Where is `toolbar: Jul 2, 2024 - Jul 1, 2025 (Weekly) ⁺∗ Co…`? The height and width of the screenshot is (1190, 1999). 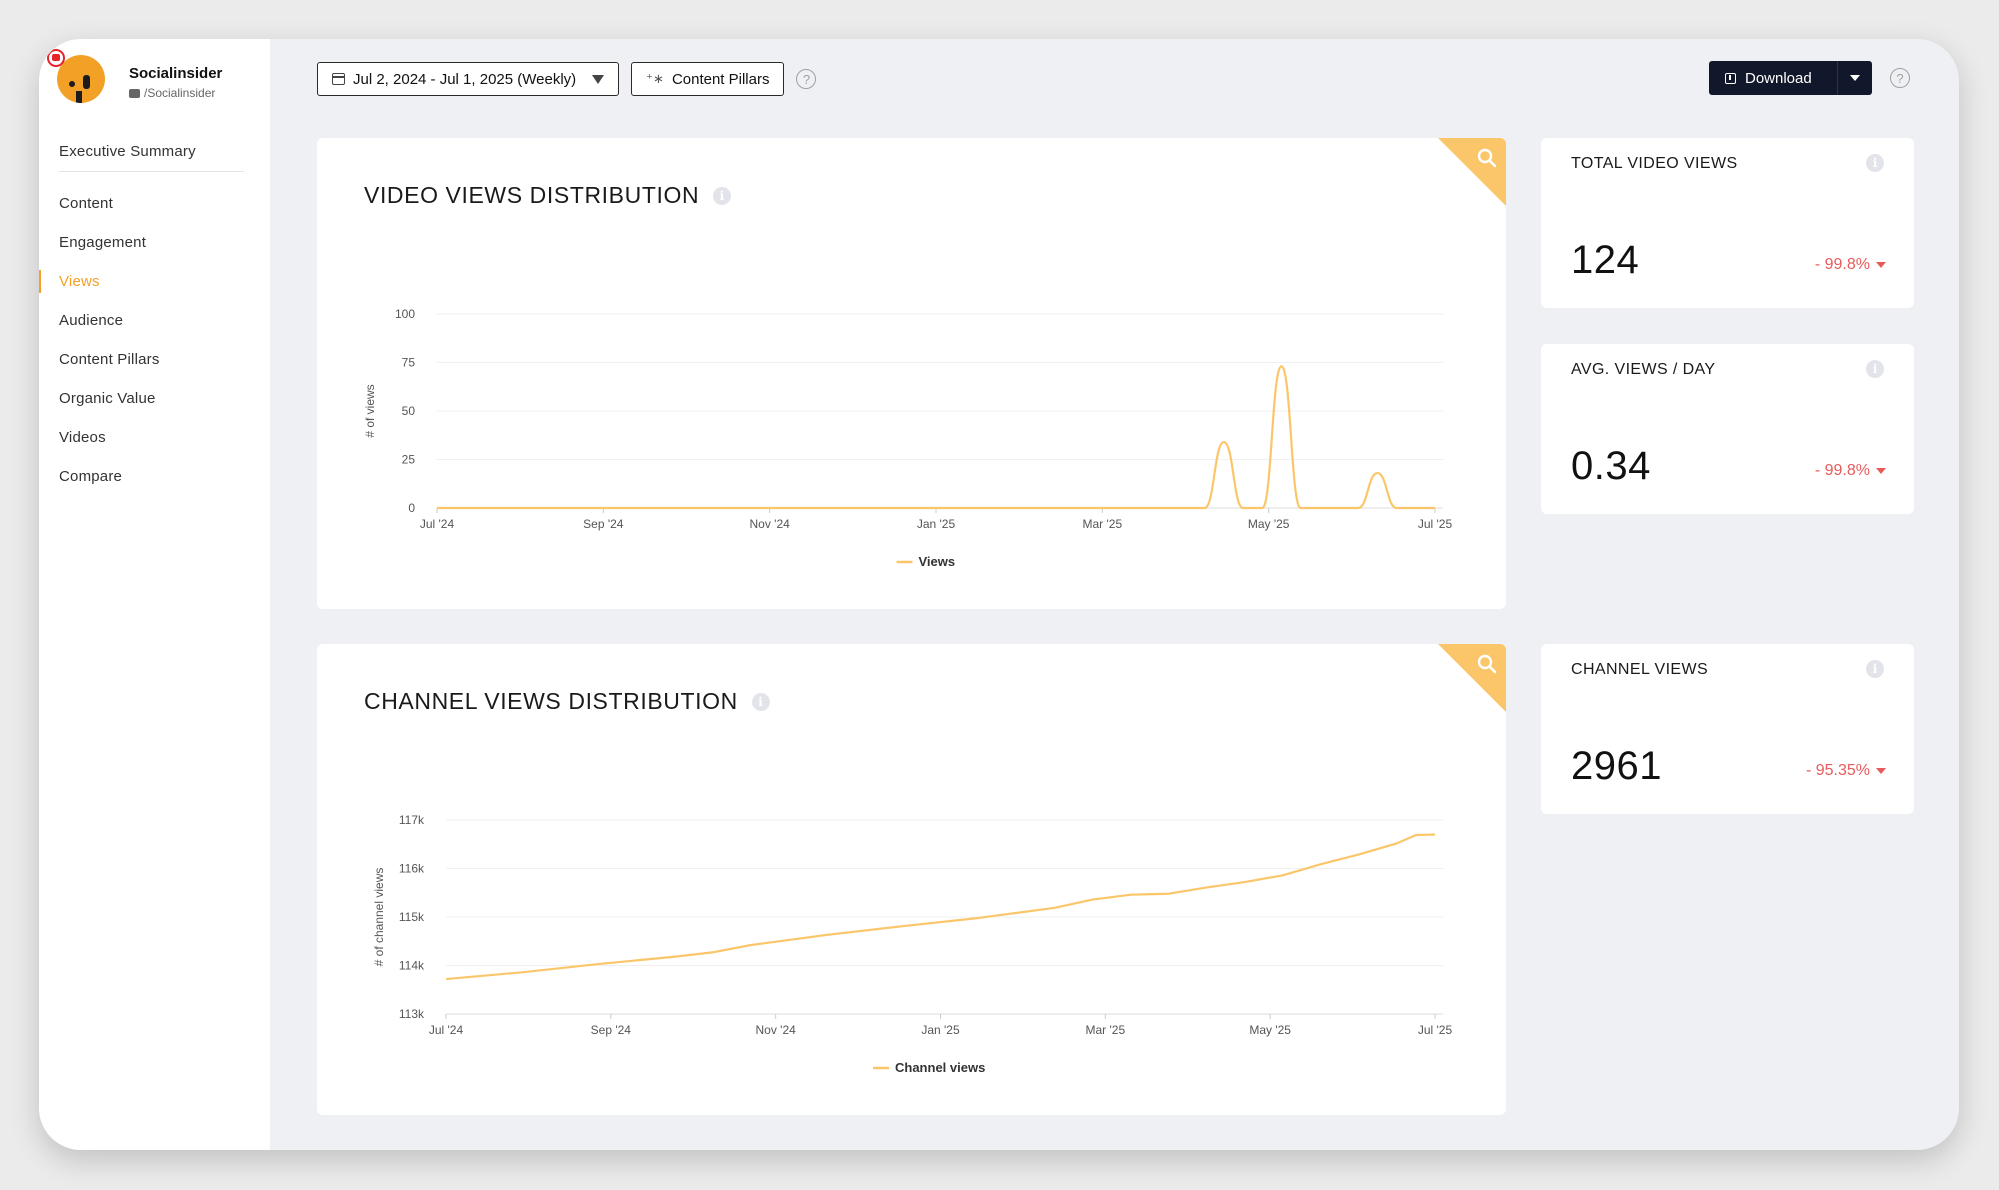 toolbar: Jul 2, 2024 - Jul 1, 2025 (Weekly) ⁺∗ Co… is located at coordinates (567, 79).